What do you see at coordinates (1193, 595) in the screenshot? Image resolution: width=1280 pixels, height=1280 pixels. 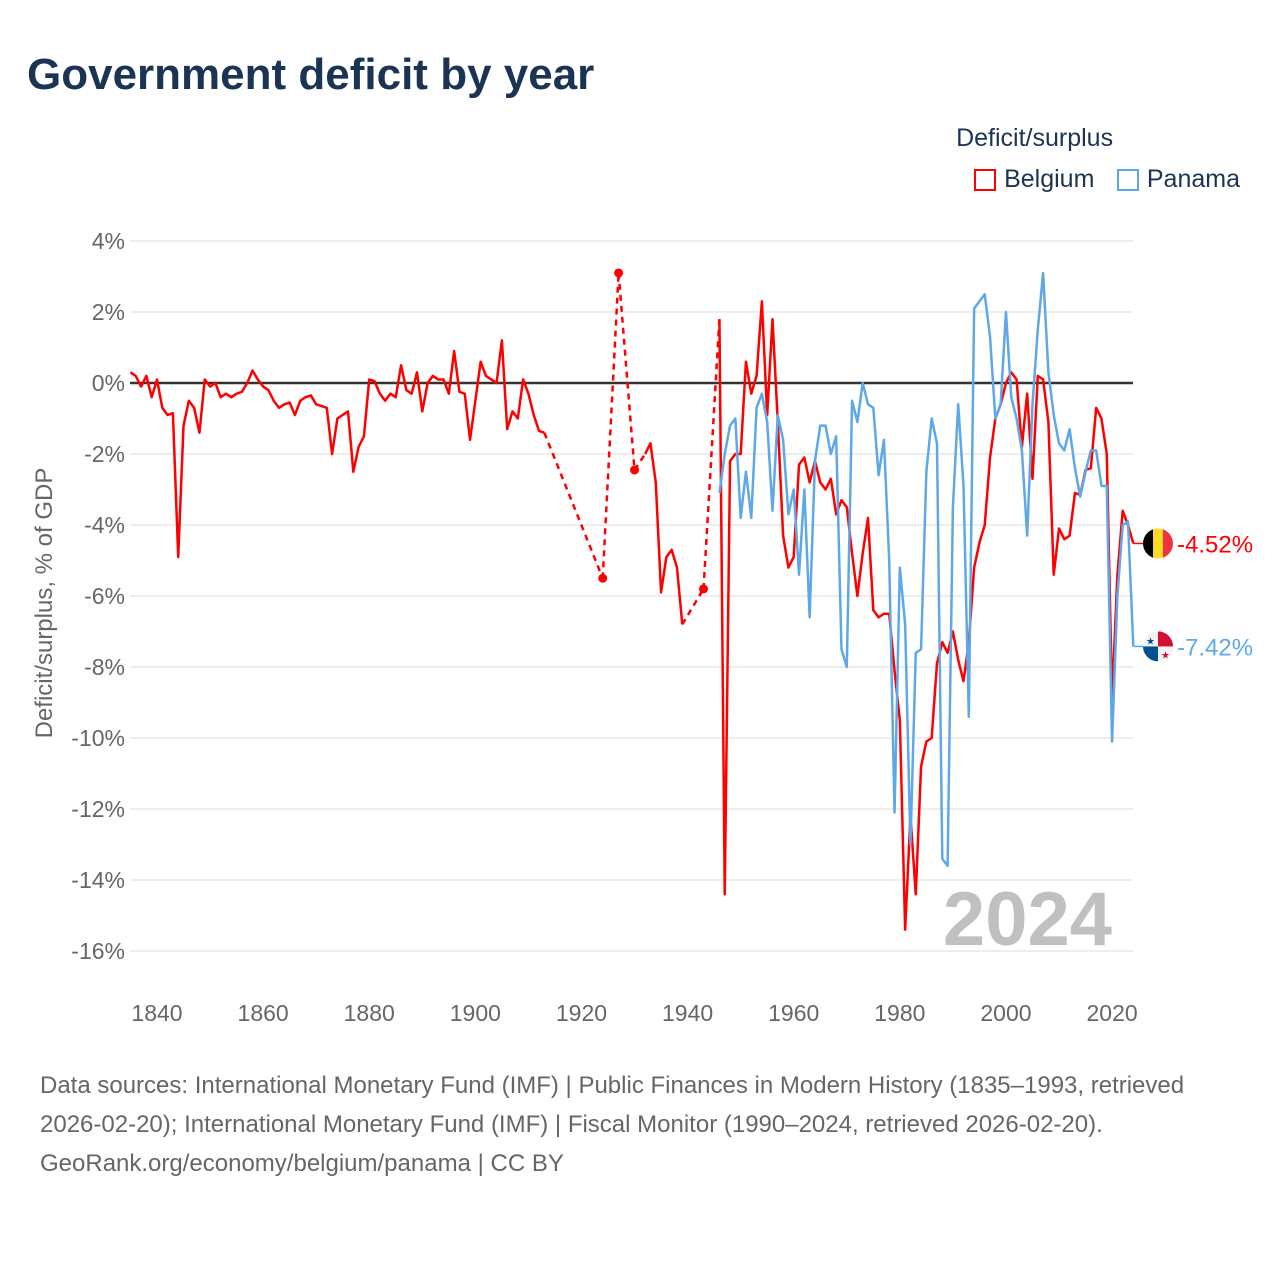 I see `end-labels: -4.52%★★ -7.42%` at bounding box center [1193, 595].